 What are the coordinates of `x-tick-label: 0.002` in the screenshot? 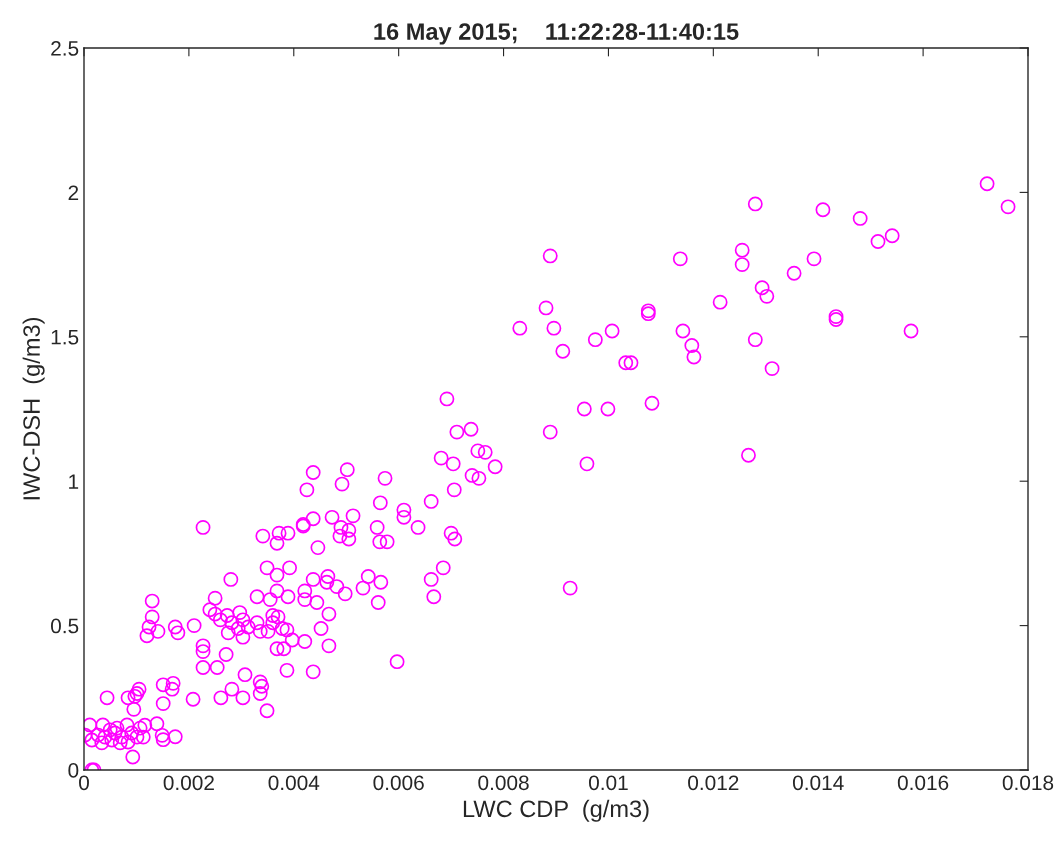 It's located at (188, 783).